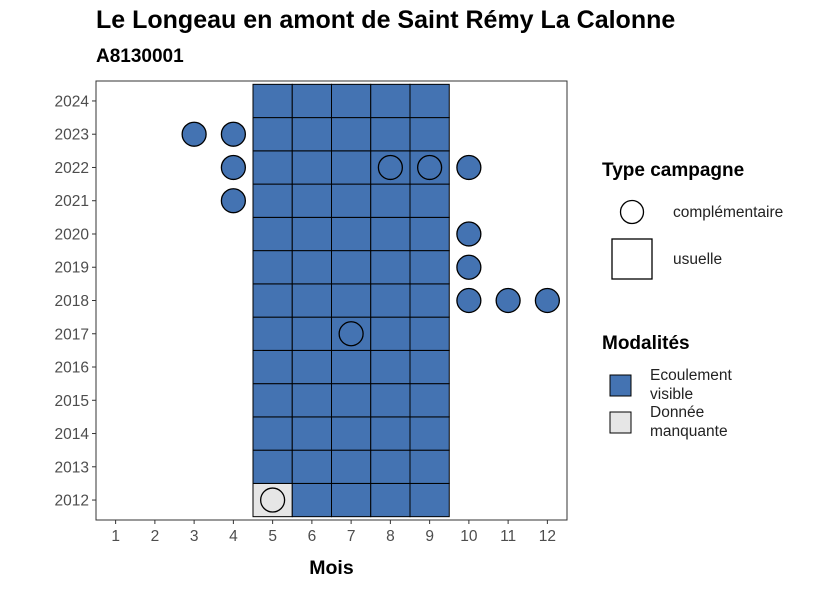 This screenshot has width=826, height=590. What do you see at coordinates (72, 301) in the screenshot?
I see `y-tick-label-2018: 2018` at bounding box center [72, 301].